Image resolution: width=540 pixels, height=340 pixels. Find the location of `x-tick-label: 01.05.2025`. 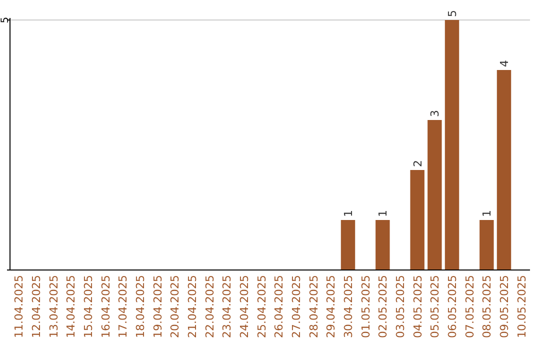

x-tick-label: 01.05.2025 is located at coordinates (365, 306).